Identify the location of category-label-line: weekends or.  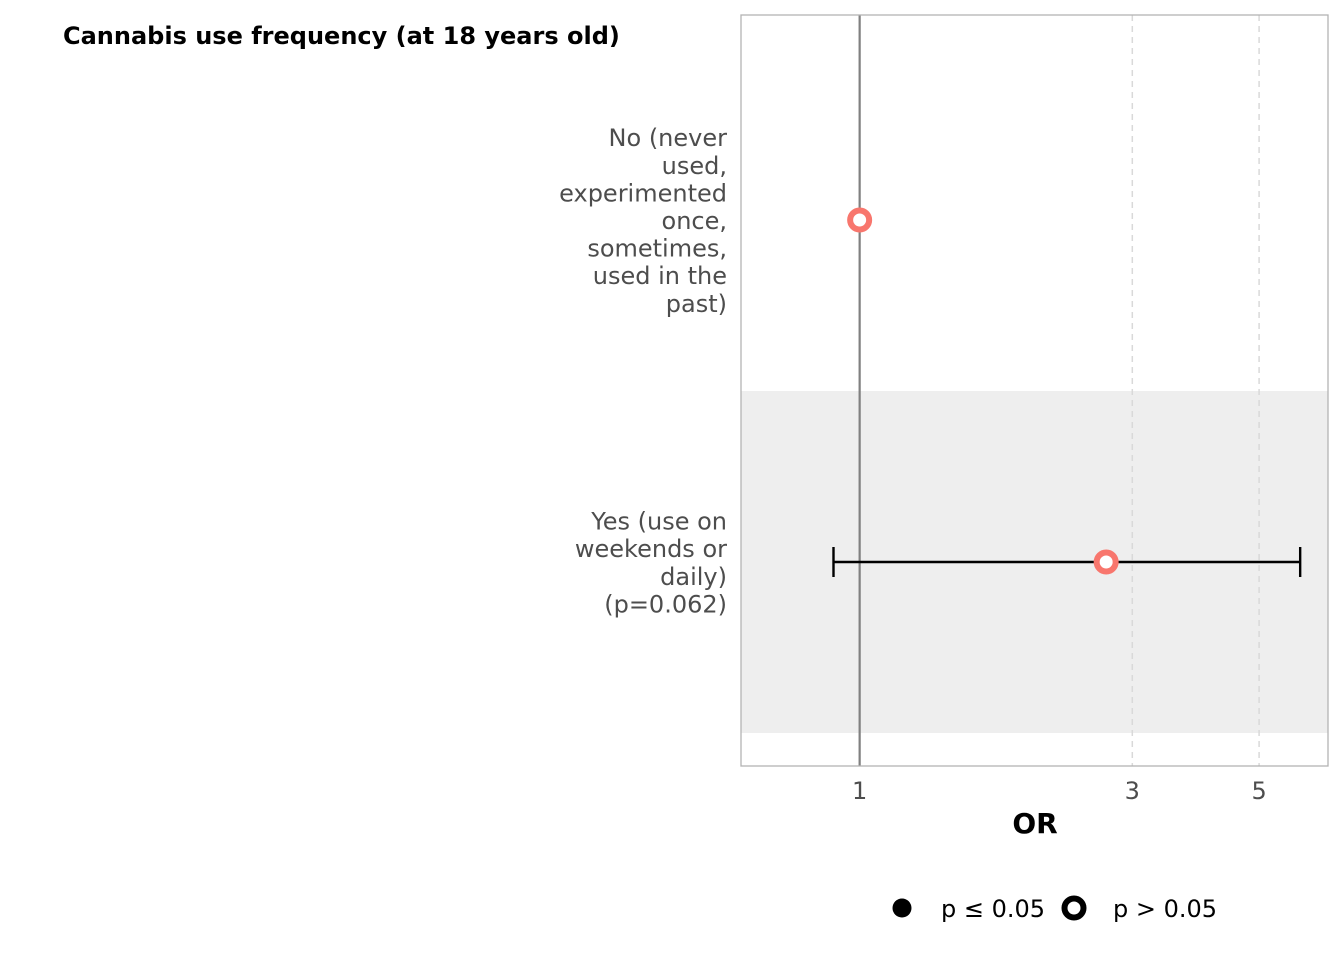
(651, 549).